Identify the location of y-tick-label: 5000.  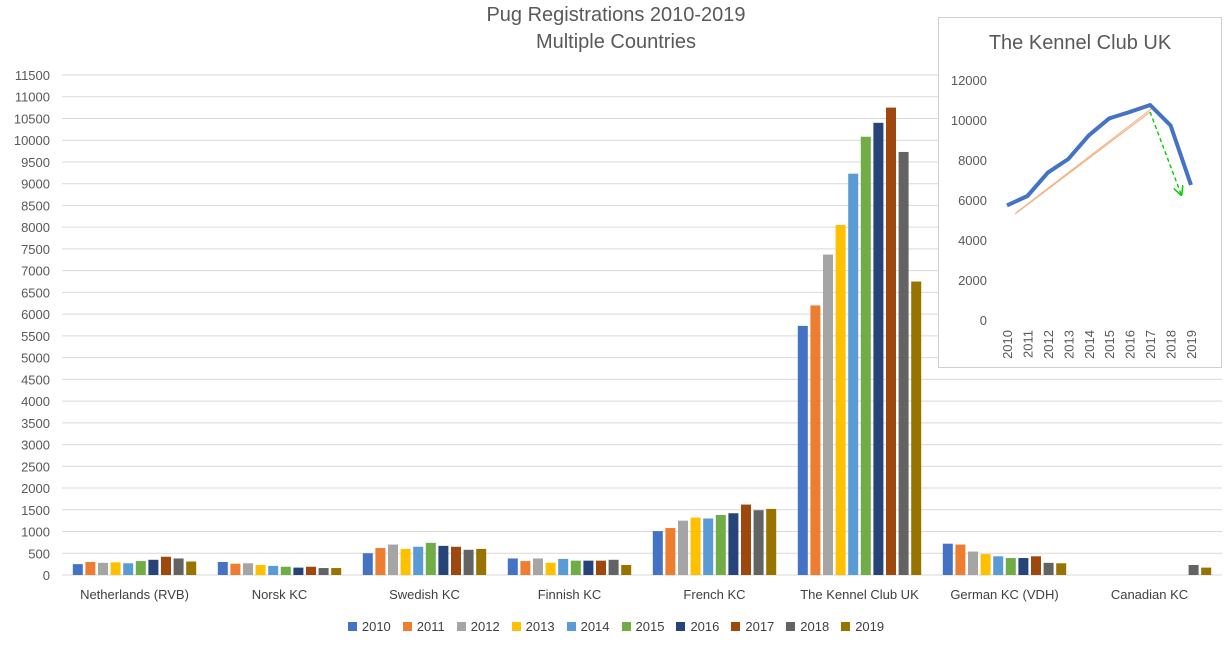
(35, 358).